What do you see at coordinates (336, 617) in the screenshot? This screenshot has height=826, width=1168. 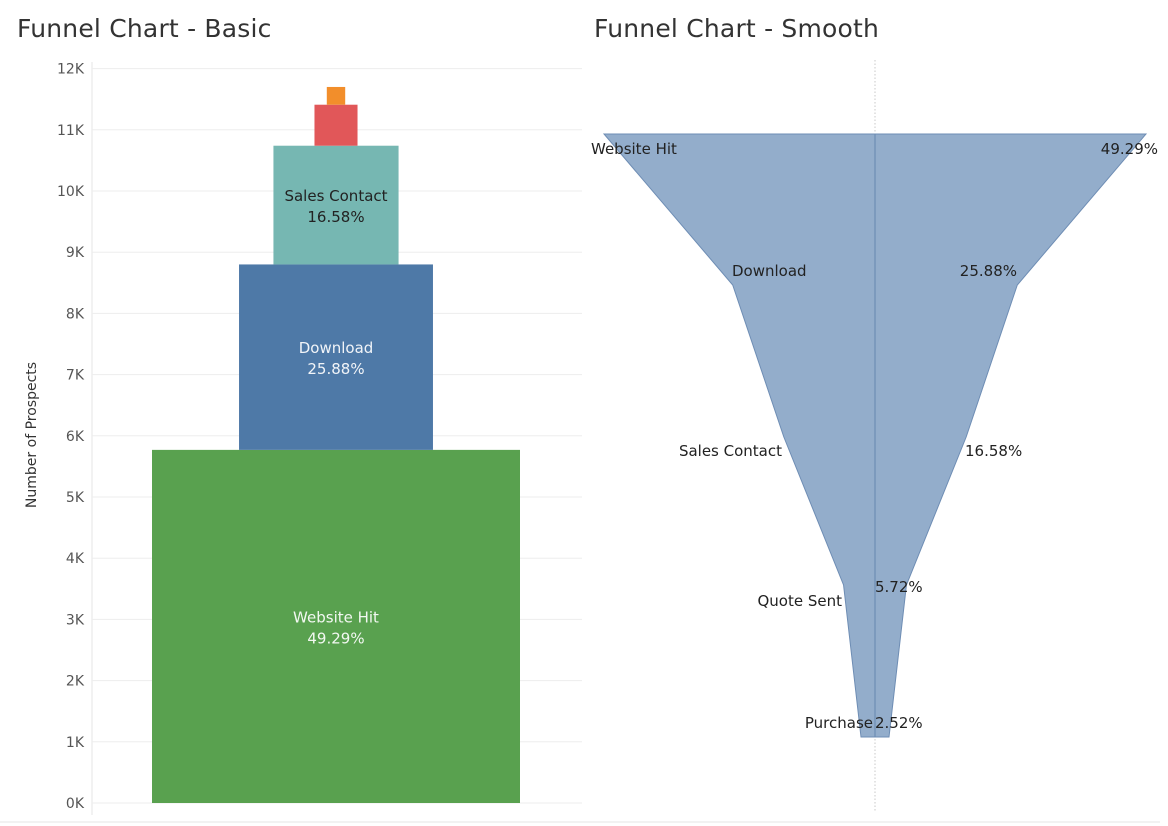 I see `bar-label-website-hit: Website Hit` at bounding box center [336, 617].